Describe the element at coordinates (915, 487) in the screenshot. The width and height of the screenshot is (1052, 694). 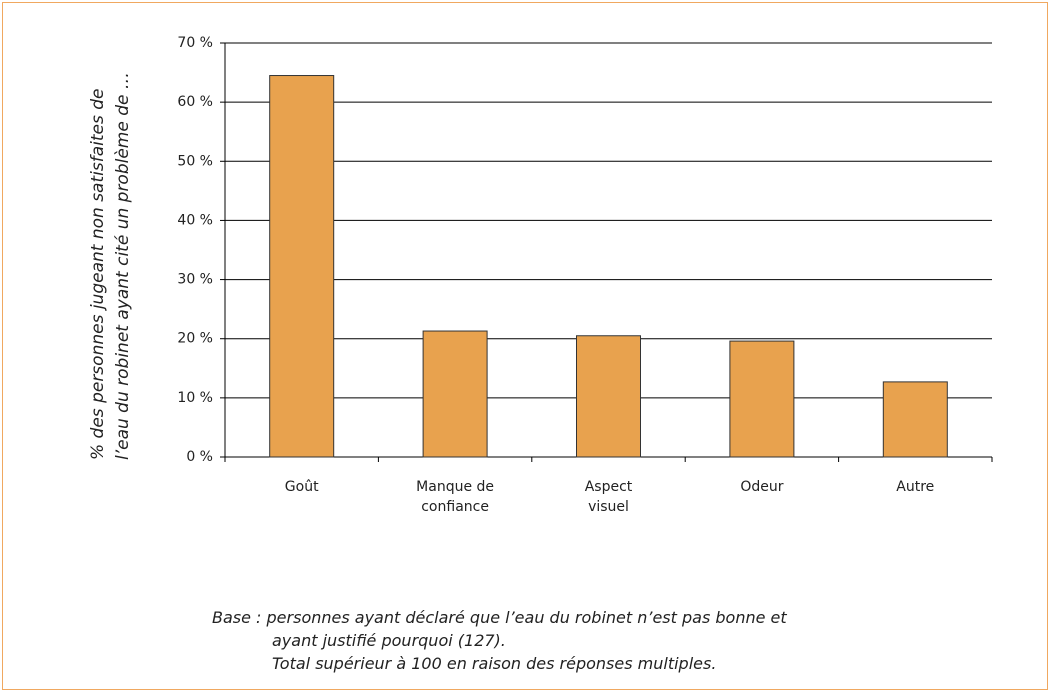
I see `x-tick-label: Autre` at that location.